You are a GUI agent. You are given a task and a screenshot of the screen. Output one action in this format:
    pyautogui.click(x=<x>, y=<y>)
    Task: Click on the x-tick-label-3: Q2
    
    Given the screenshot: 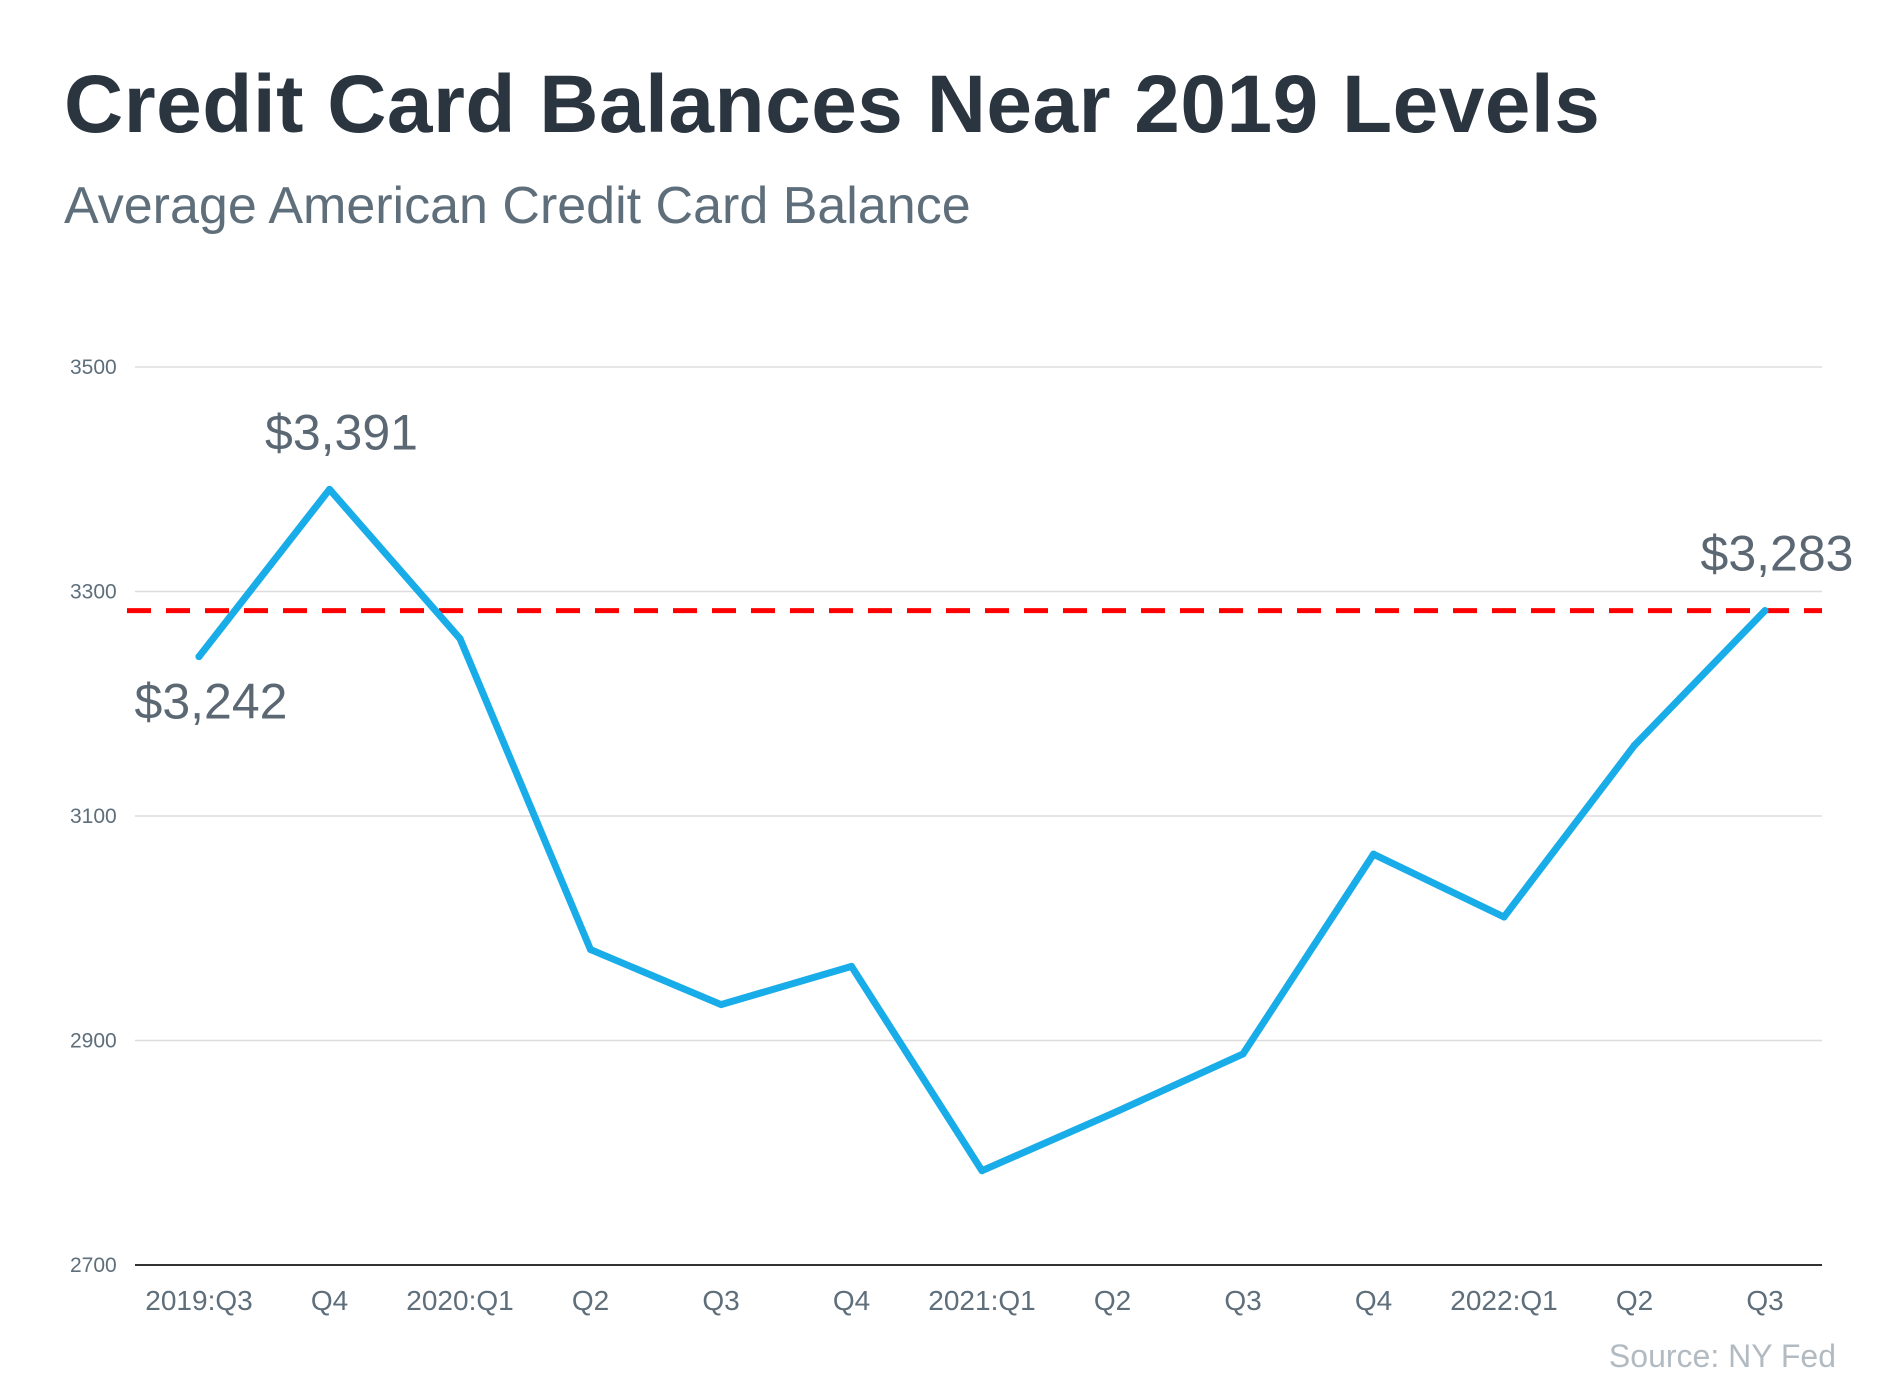 What is the action you would take?
    pyautogui.click(x=590, y=1300)
    